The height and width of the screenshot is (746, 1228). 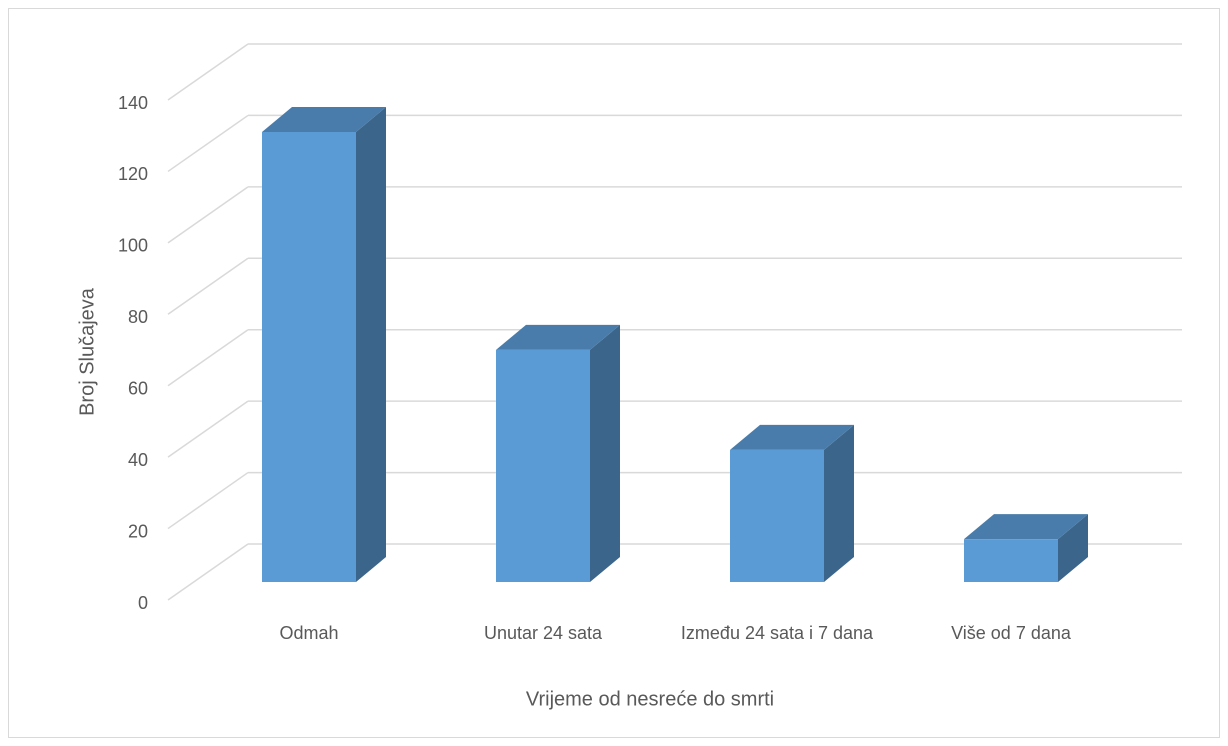 I want to click on x-tick-label-box: Unutar 24 sata, so click(x=543, y=633).